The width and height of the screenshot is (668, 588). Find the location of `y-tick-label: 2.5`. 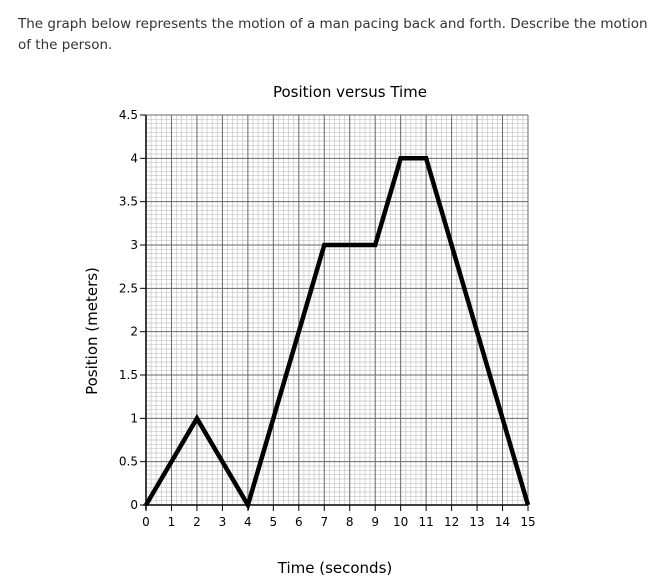

y-tick-label: 2.5 is located at coordinates (128, 288).